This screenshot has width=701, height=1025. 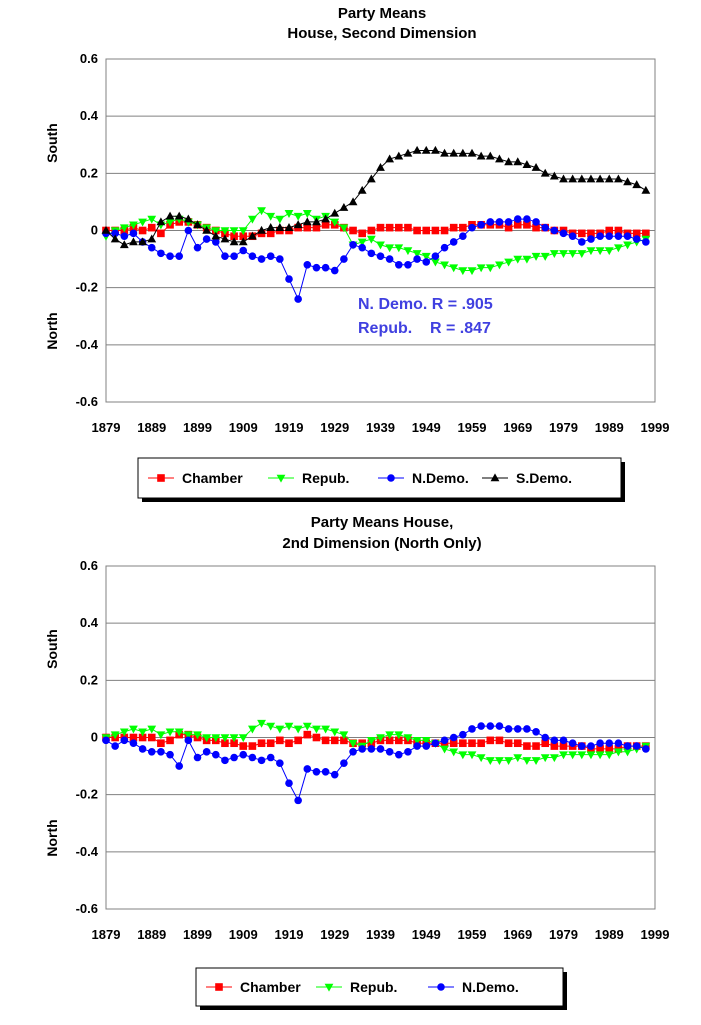 I want to click on chart-1-x-tick-label: 1879, so click(x=106, y=427).